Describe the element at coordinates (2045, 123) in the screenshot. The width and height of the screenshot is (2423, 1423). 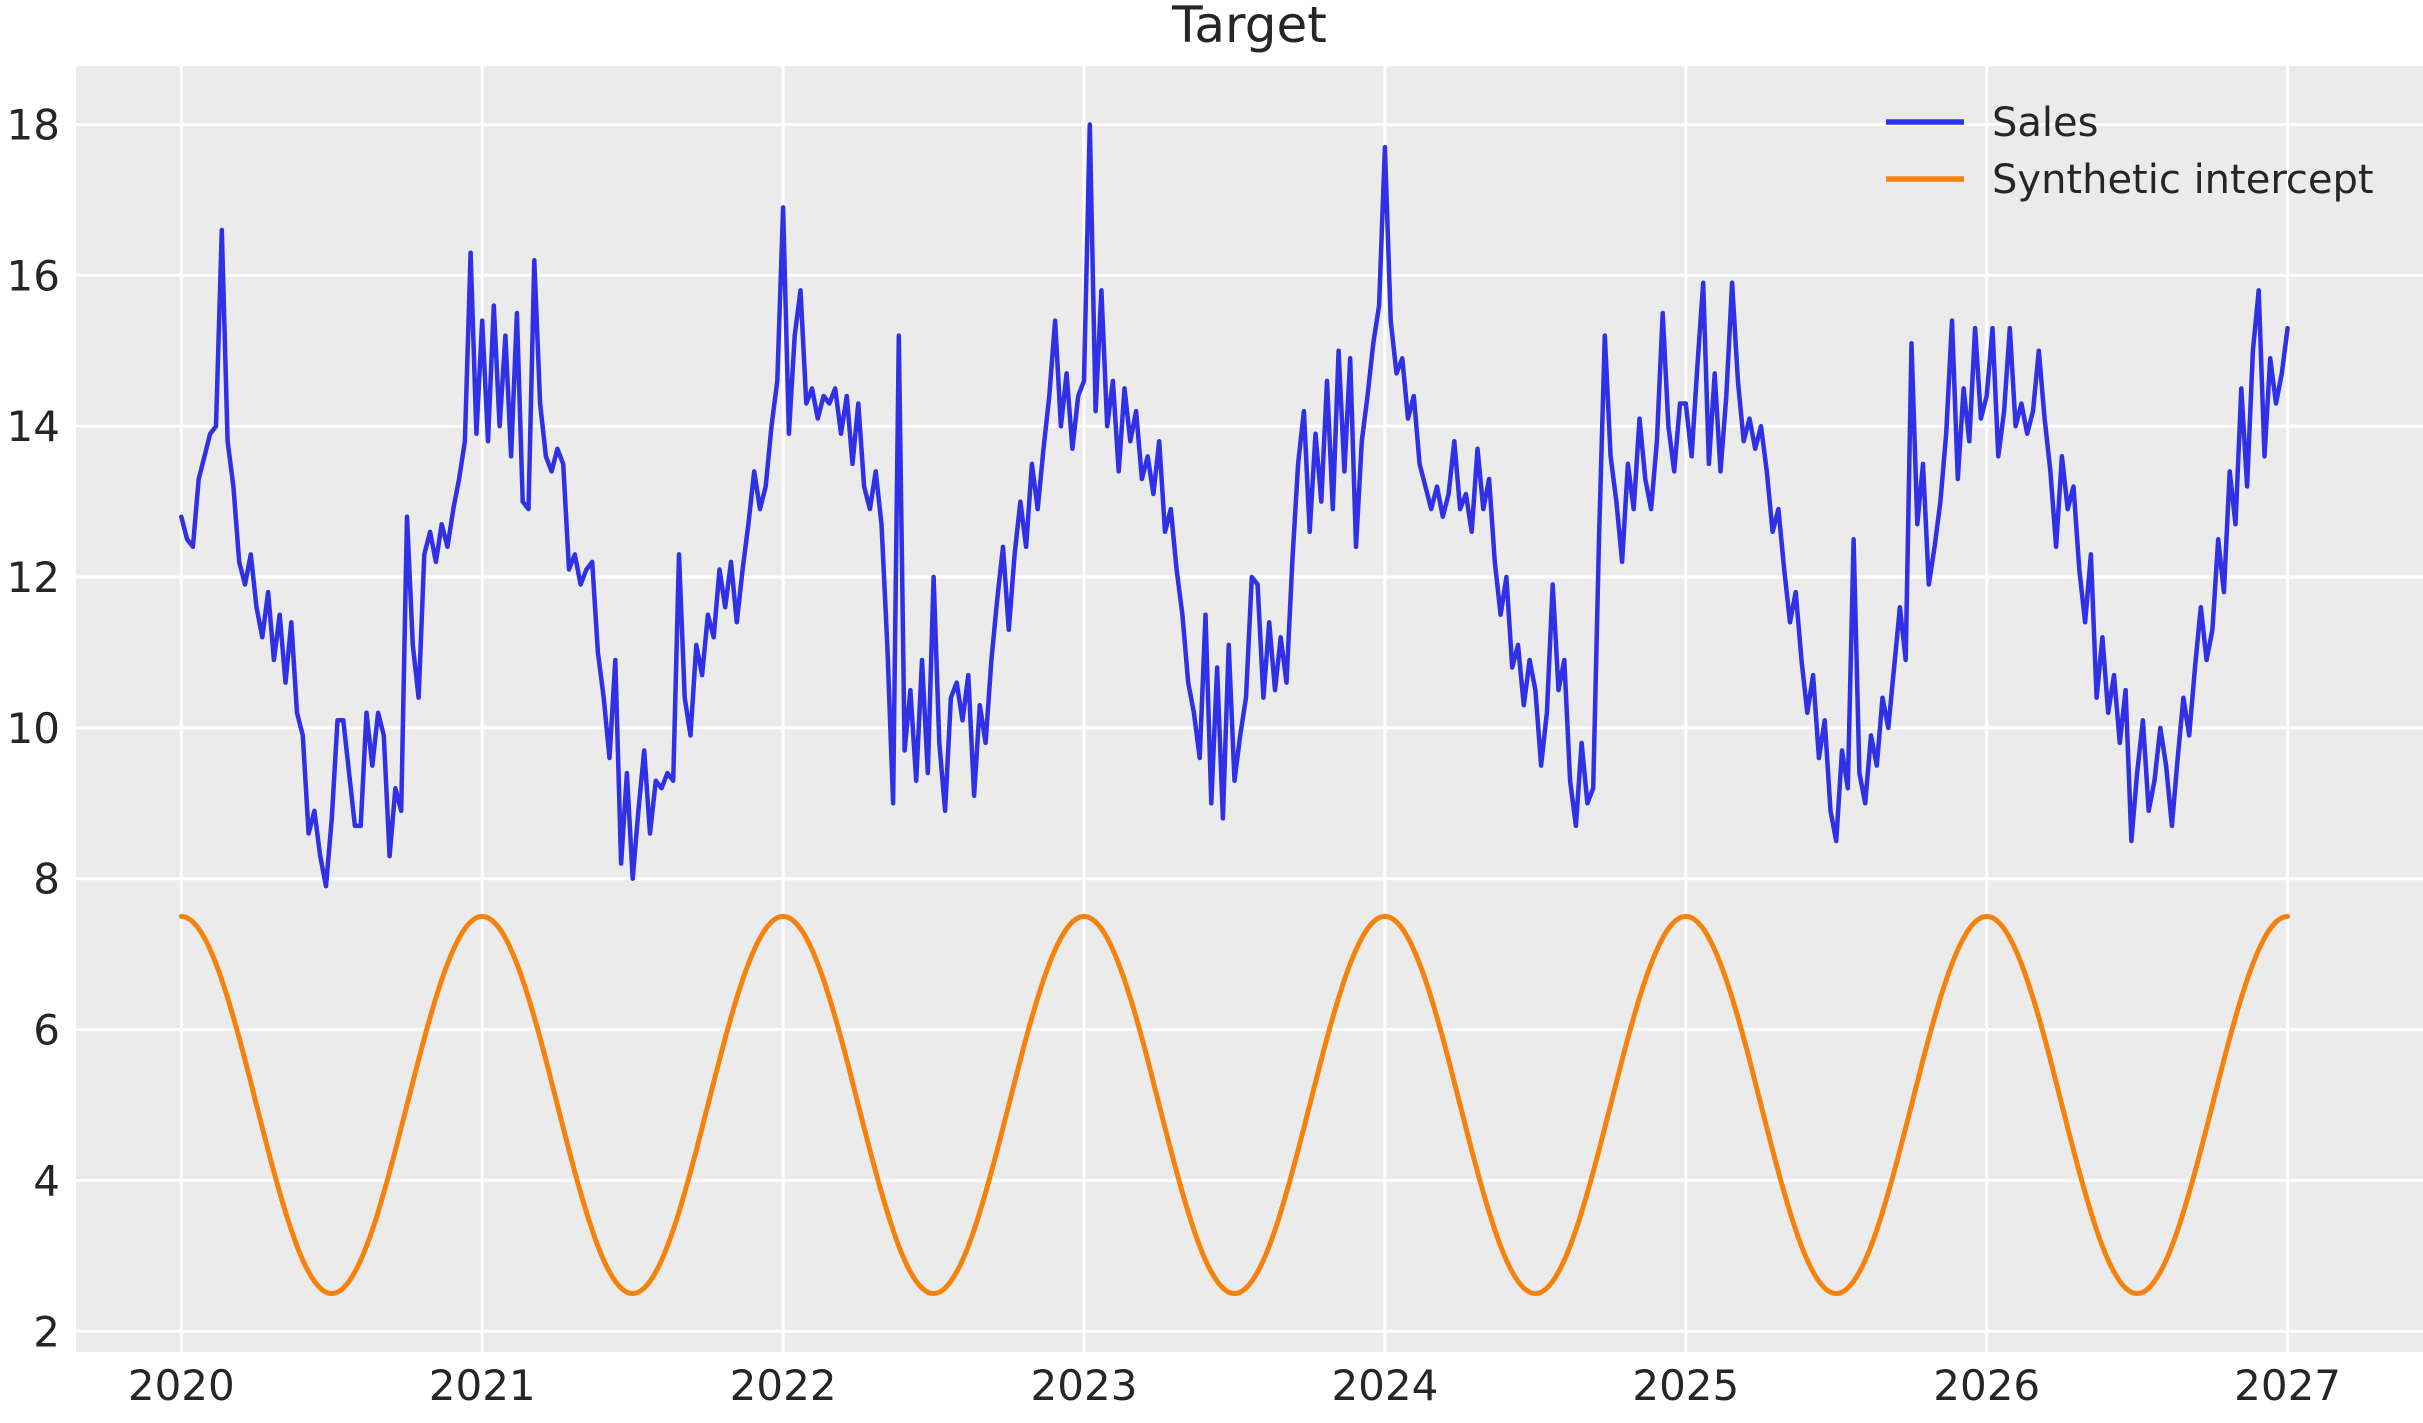
I see `legend-label: Sales` at that location.